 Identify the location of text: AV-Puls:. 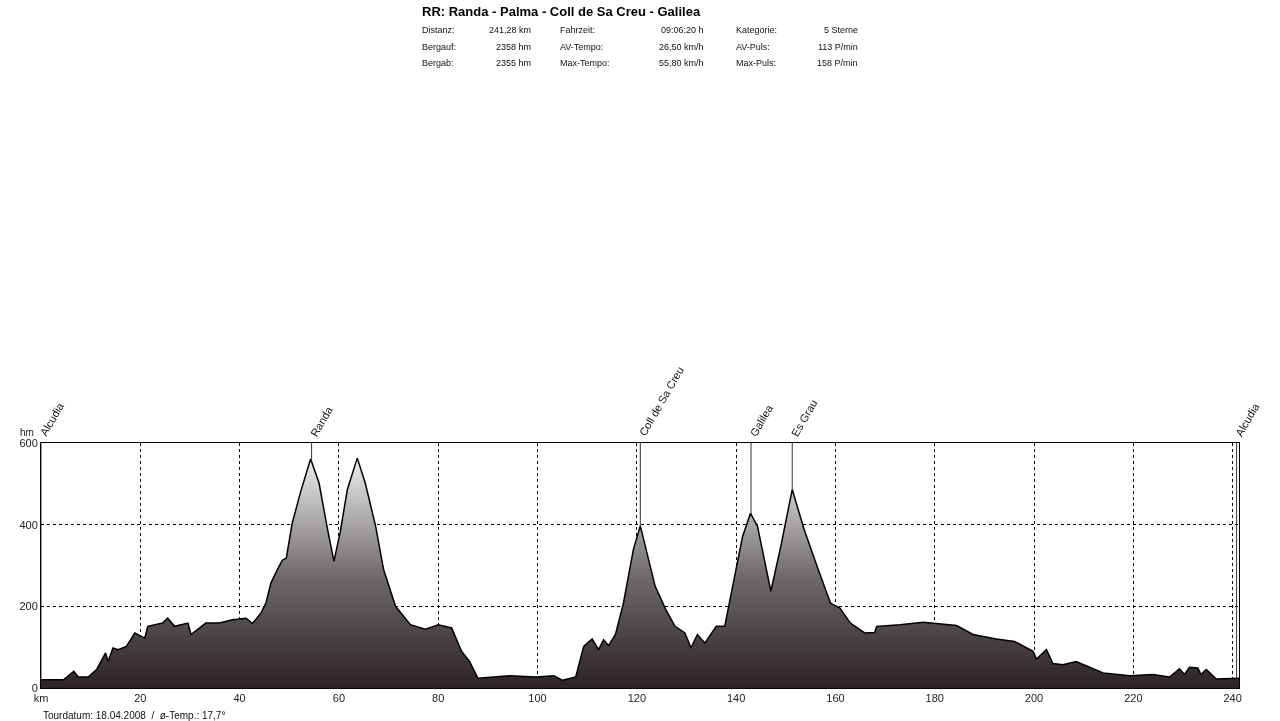
(753, 47).